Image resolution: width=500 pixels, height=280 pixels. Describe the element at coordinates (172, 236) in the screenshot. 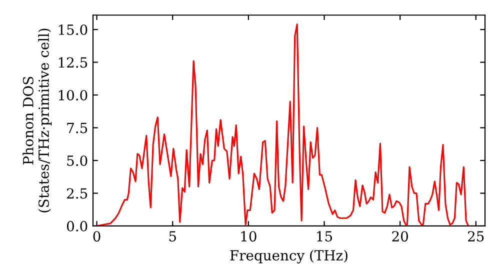

I see `x-tick-label: 5` at that location.